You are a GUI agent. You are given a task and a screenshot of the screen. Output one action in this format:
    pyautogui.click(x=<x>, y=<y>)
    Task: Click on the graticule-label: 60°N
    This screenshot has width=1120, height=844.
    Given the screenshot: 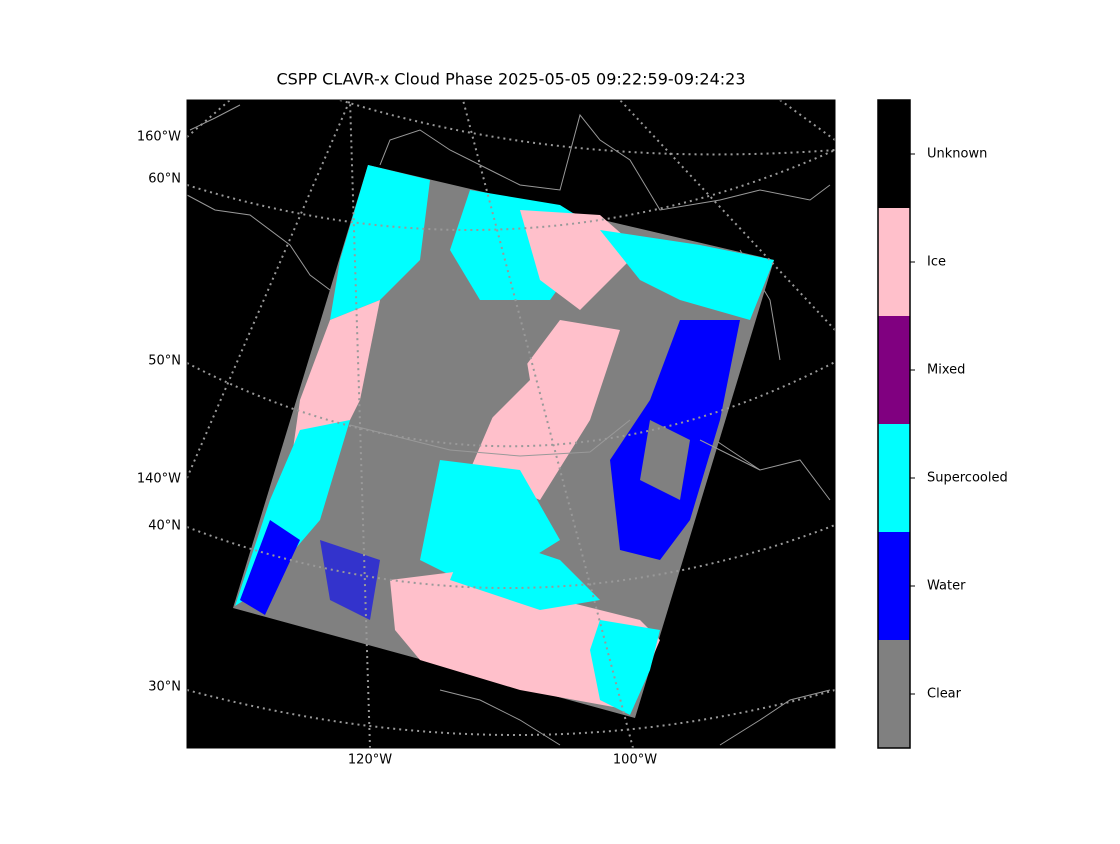 What is the action you would take?
    pyautogui.click(x=164, y=179)
    